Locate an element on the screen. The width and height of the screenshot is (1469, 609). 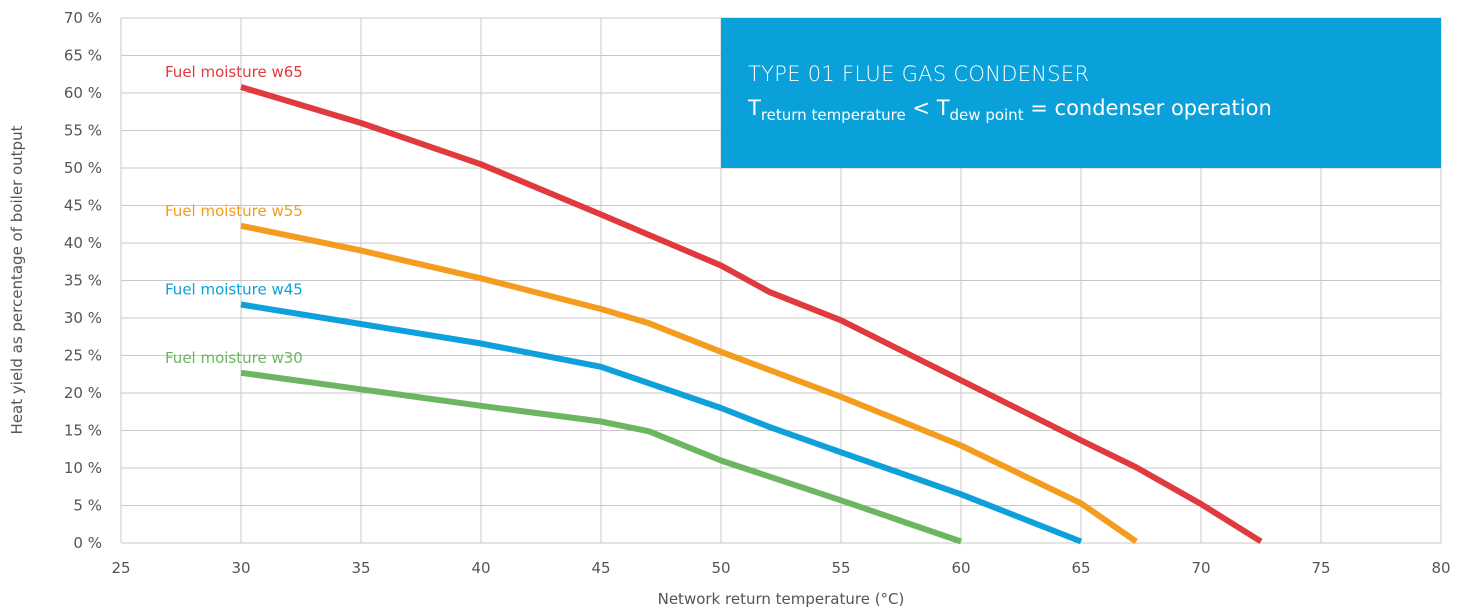
x-tick-label: 25 is located at coordinates (120, 568).